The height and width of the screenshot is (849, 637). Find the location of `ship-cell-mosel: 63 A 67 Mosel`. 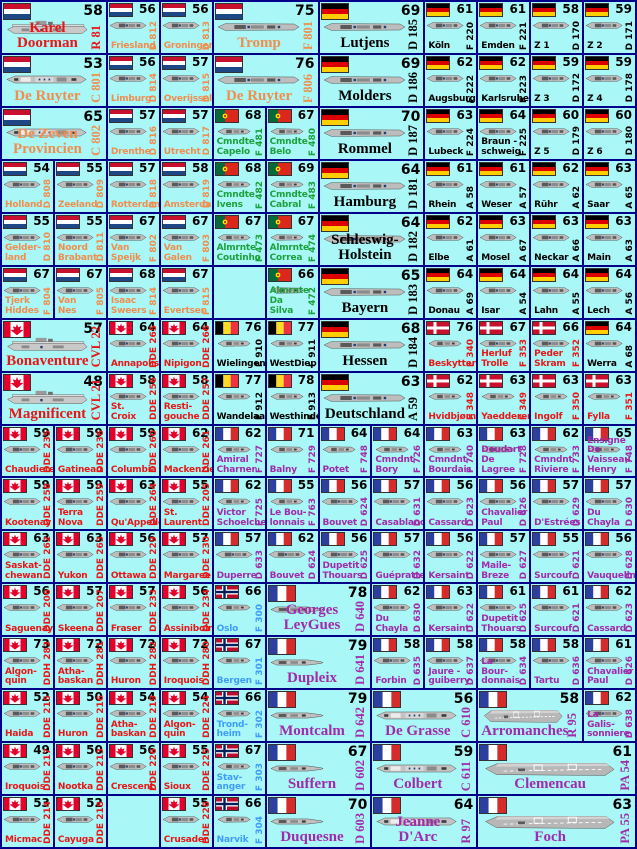

ship-cell-mosel: 63 A 67 Mosel is located at coordinates (504, 239).